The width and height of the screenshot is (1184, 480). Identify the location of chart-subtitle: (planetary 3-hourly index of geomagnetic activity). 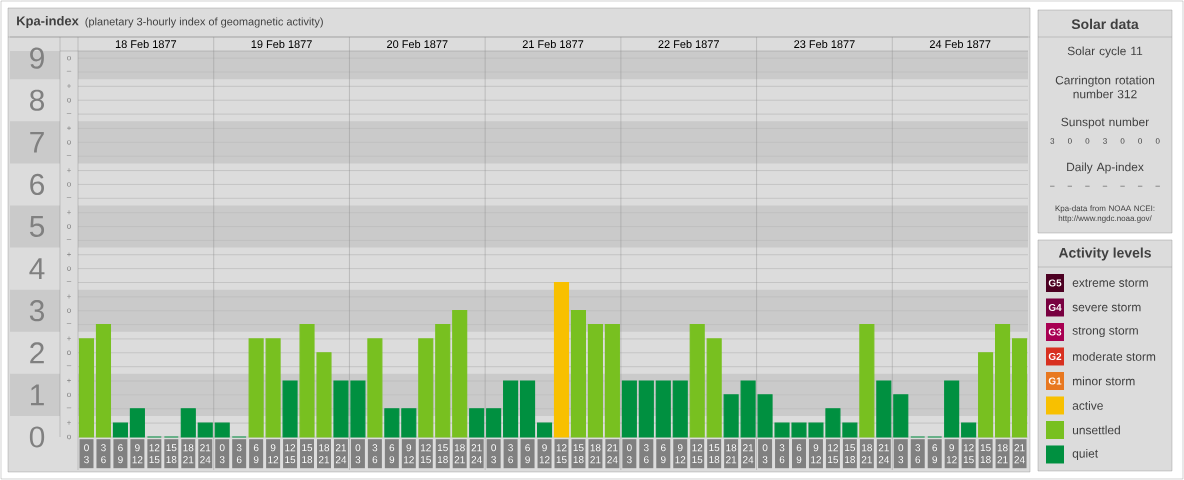
(204, 22).